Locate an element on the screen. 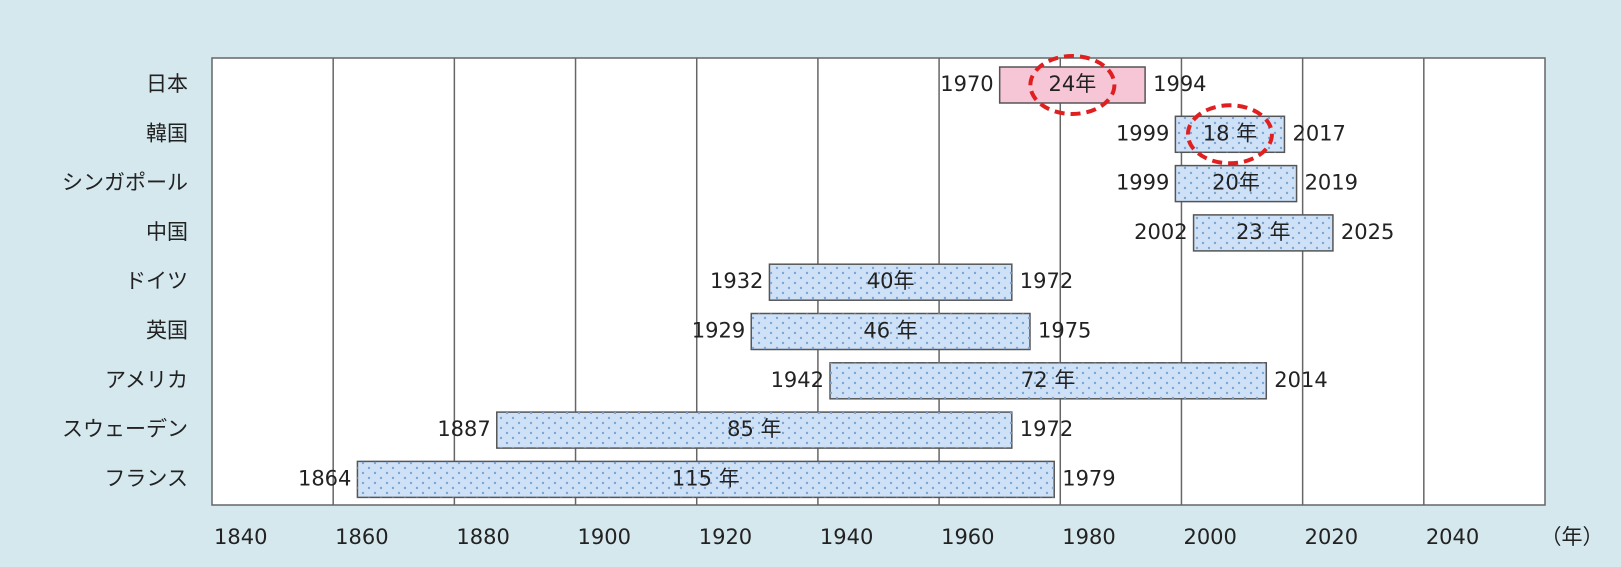 The height and width of the screenshot is (567, 1621). x-tick-label: 1980 is located at coordinates (1088, 537).